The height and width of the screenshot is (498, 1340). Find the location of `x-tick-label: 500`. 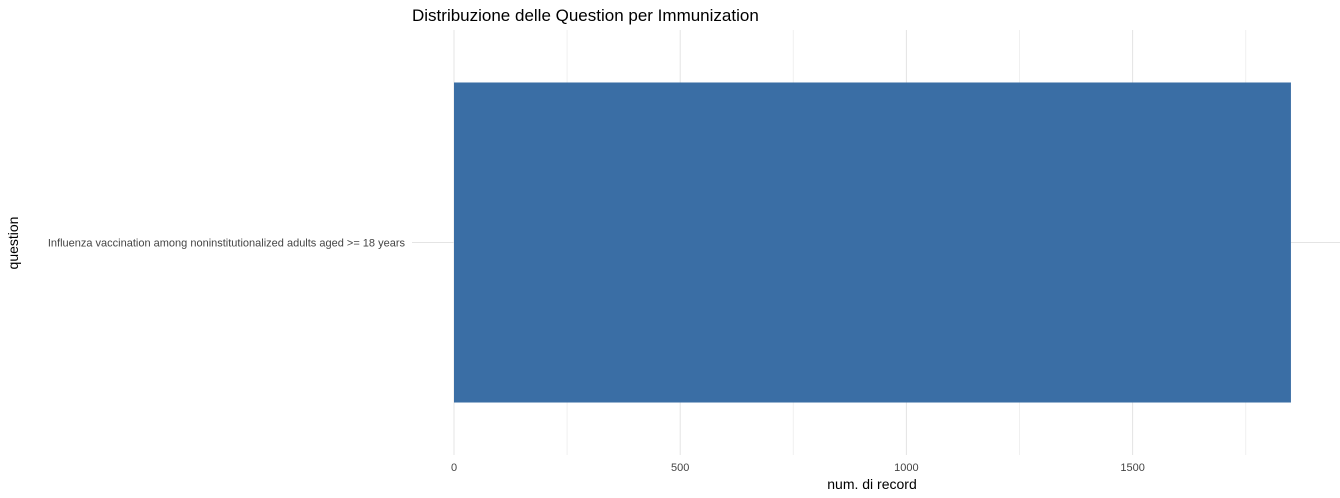

x-tick-label: 500 is located at coordinates (680, 468).